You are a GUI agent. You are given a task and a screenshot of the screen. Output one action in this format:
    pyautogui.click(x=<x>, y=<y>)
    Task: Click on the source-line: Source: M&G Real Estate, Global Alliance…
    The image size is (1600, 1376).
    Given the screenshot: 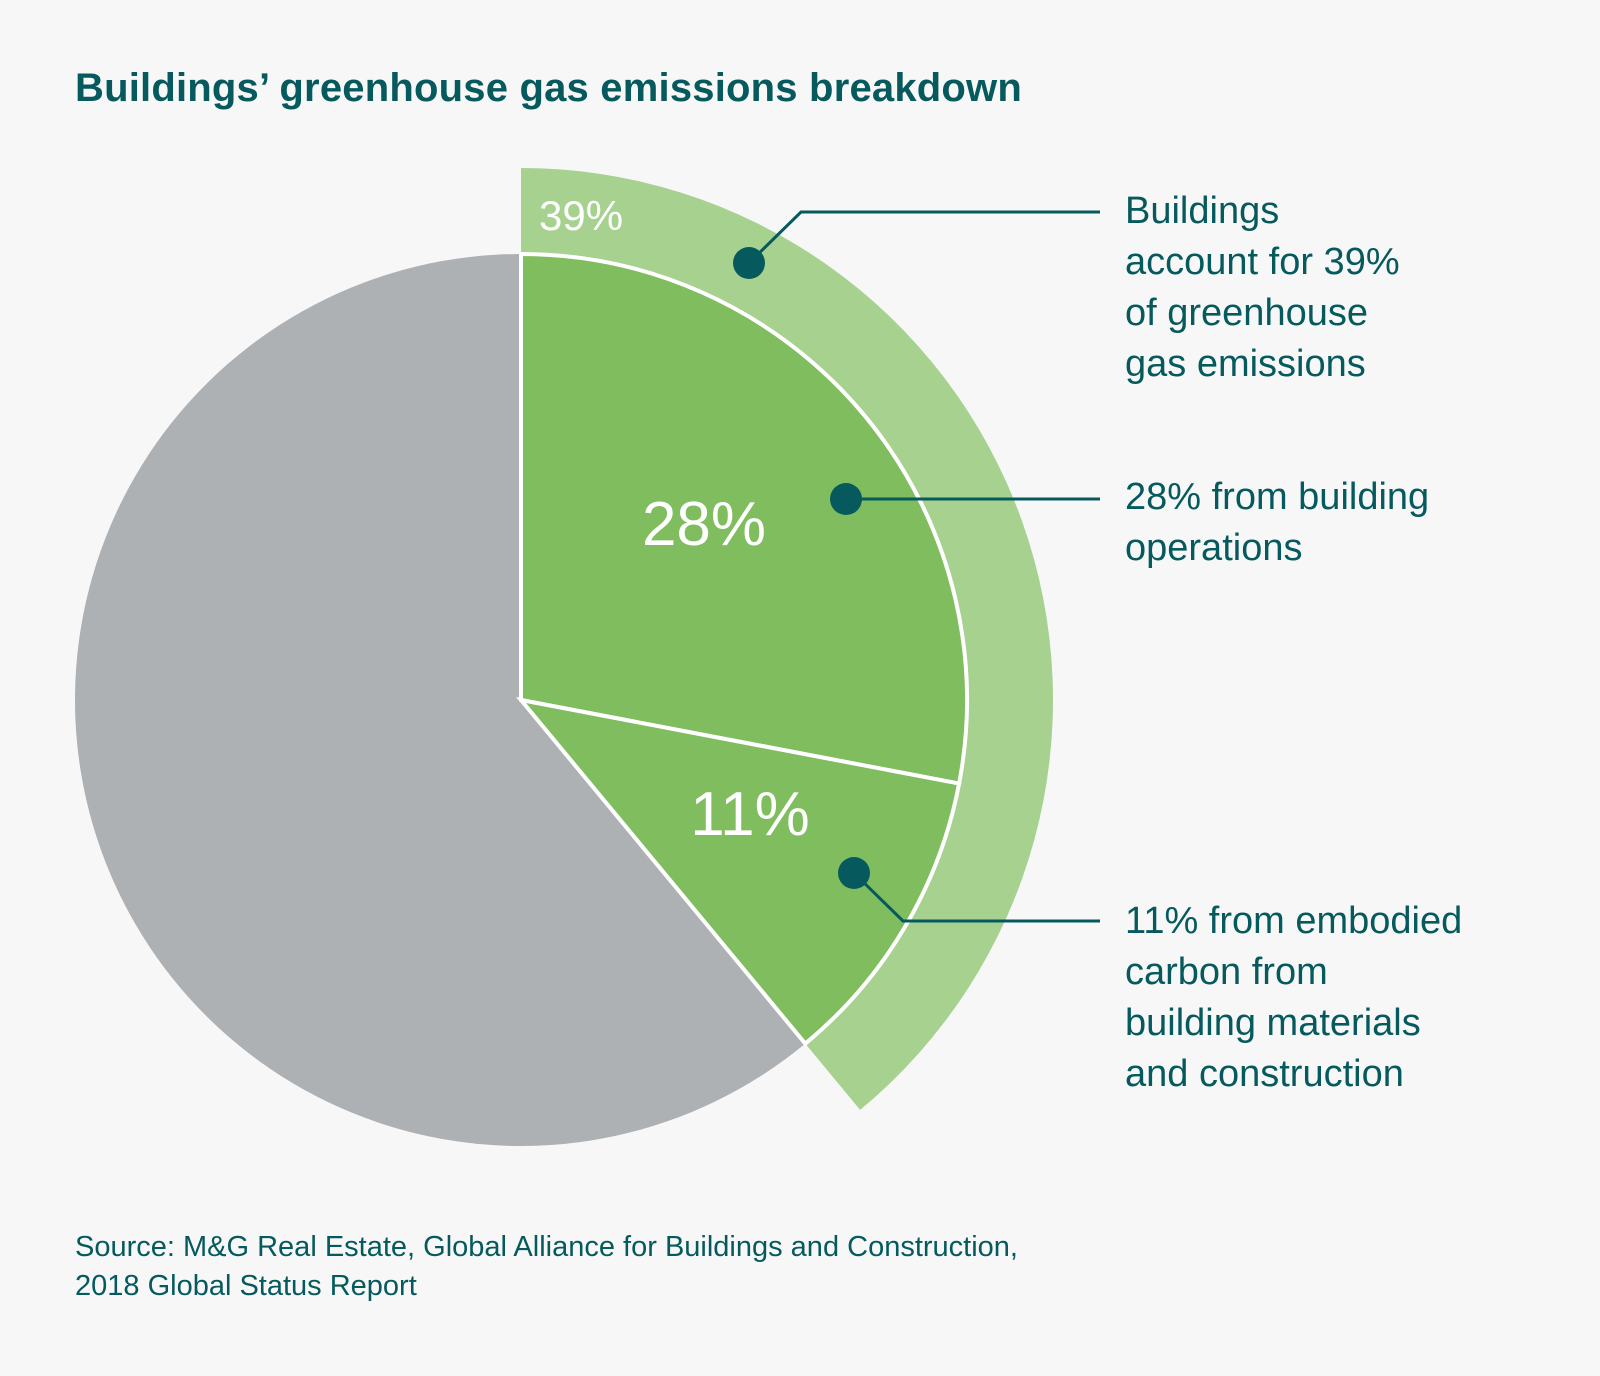 What is the action you would take?
    pyautogui.click(x=546, y=1247)
    